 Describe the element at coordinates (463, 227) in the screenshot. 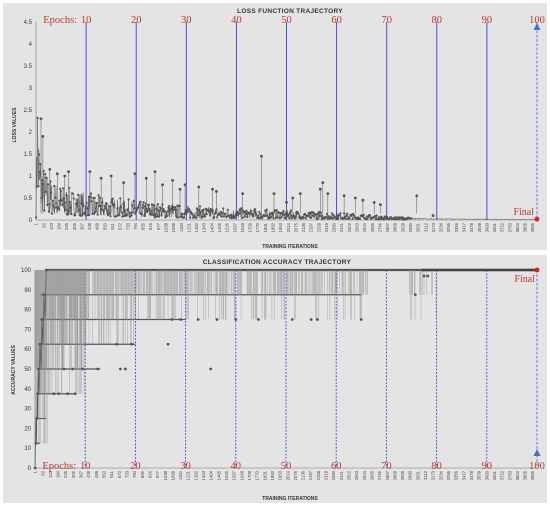

I see `loss-x-tick-label: 3417` at that location.